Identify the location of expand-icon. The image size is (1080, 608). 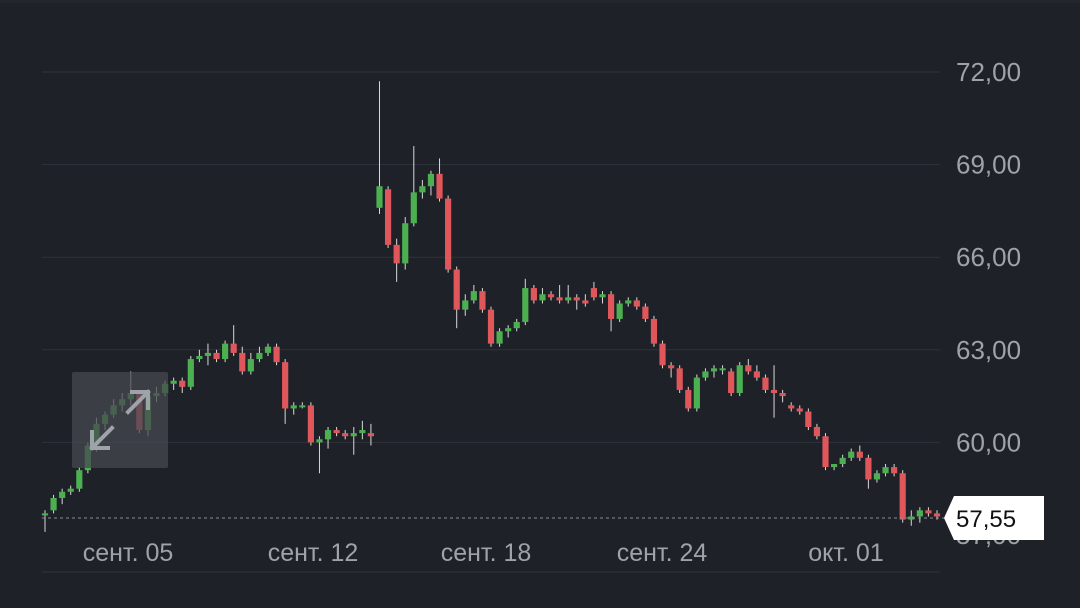
(120, 420).